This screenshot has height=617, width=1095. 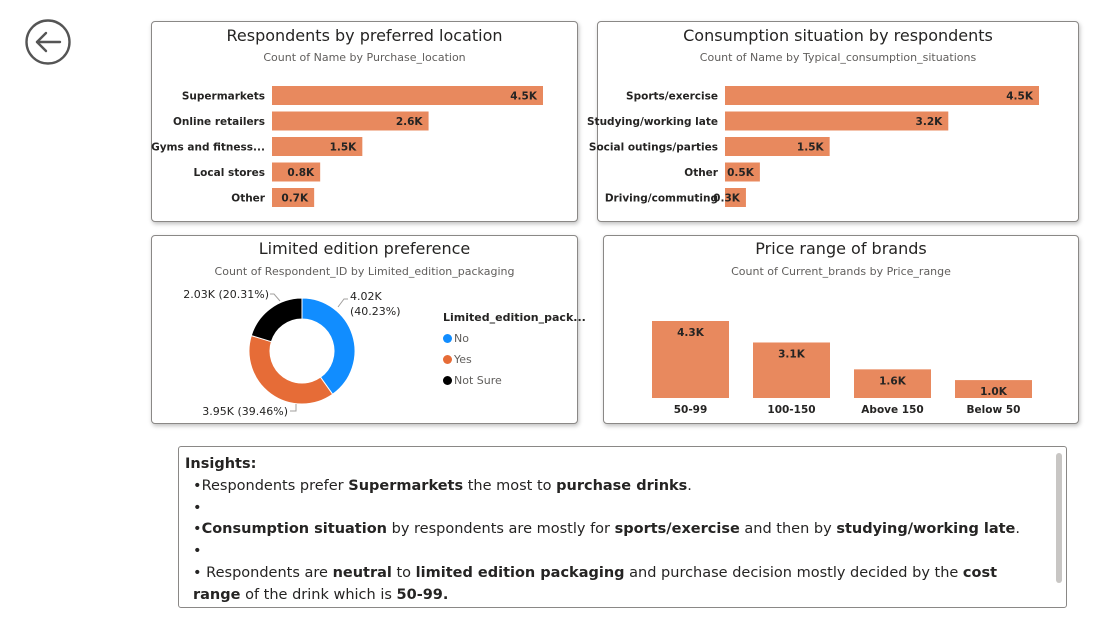 What do you see at coordinates (652, 122) in the screenshot?
I see `category-label: Studying/working late` at bounding box center [652, 122].